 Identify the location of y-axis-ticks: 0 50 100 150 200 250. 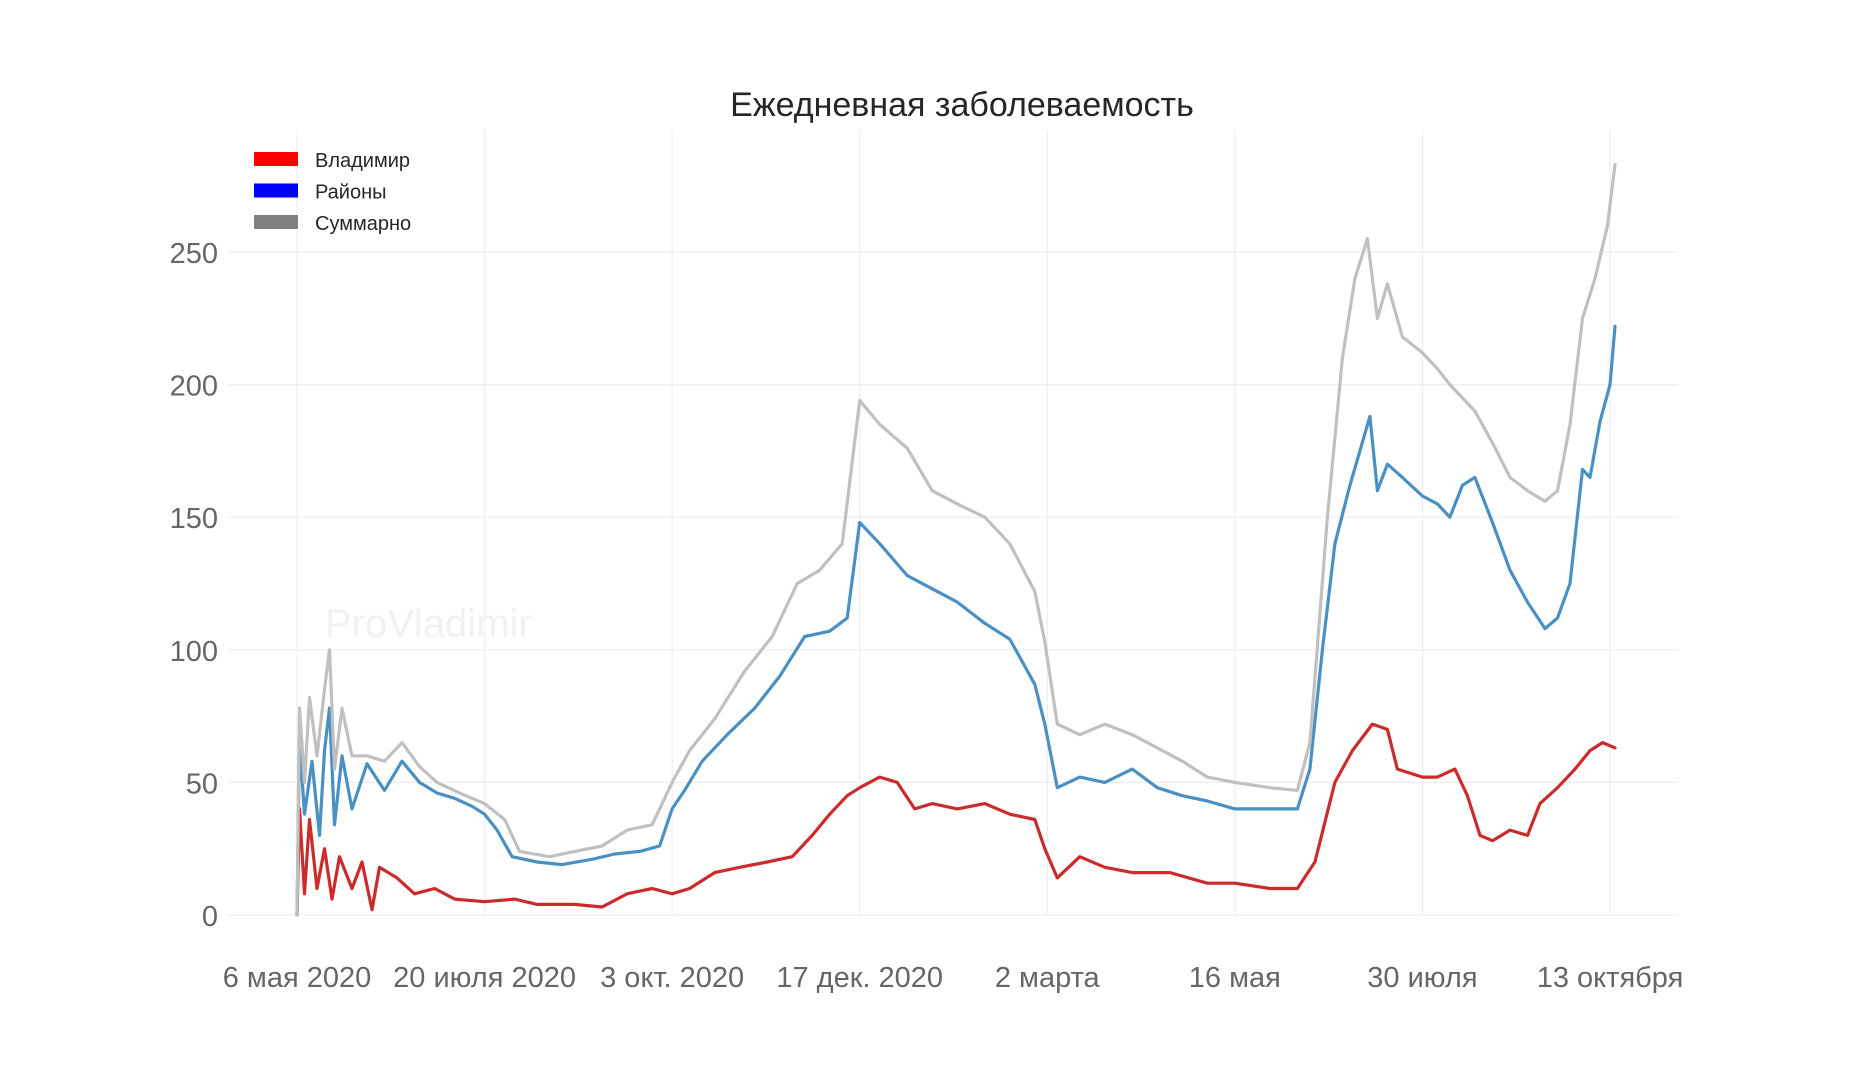
(194, 585).